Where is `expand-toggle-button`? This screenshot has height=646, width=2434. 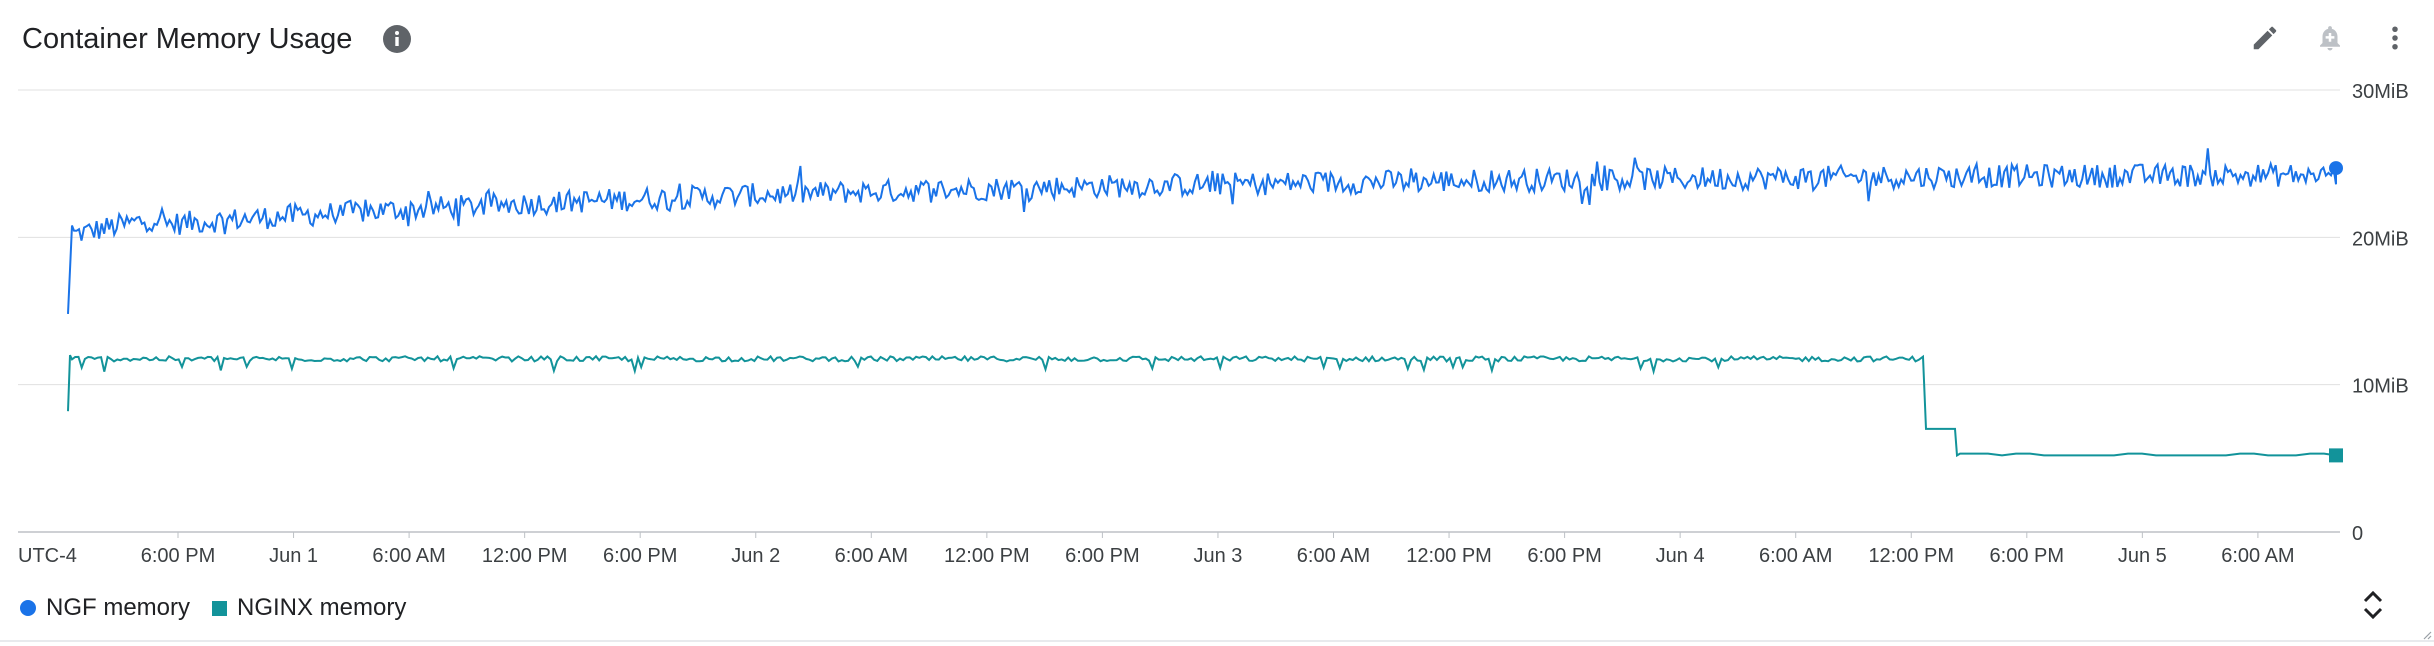 expand-toggle-button is located at coordinates (2373, 605).